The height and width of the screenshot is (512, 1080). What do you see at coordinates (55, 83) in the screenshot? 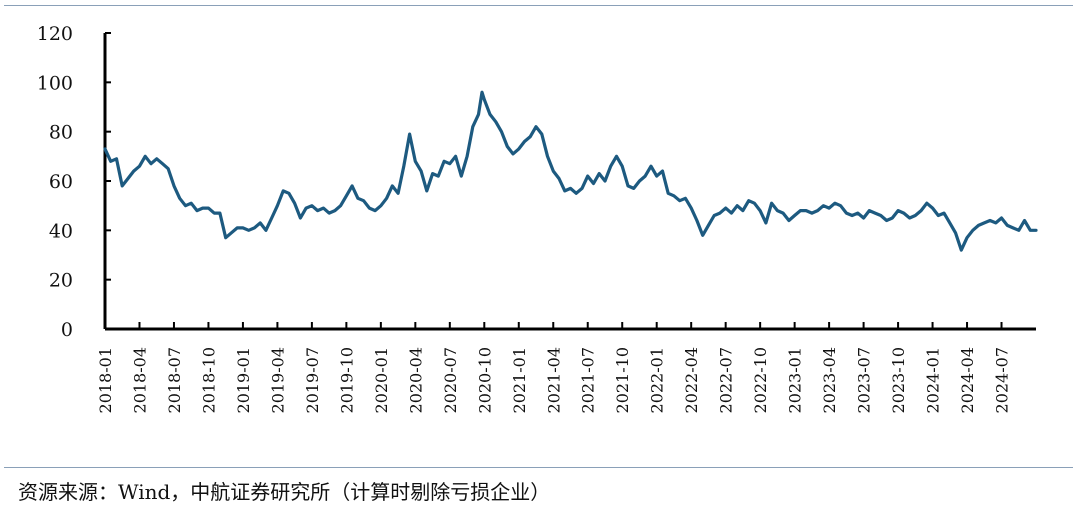
I see `y-tick-label: 100` at bounding box center [55, 83].